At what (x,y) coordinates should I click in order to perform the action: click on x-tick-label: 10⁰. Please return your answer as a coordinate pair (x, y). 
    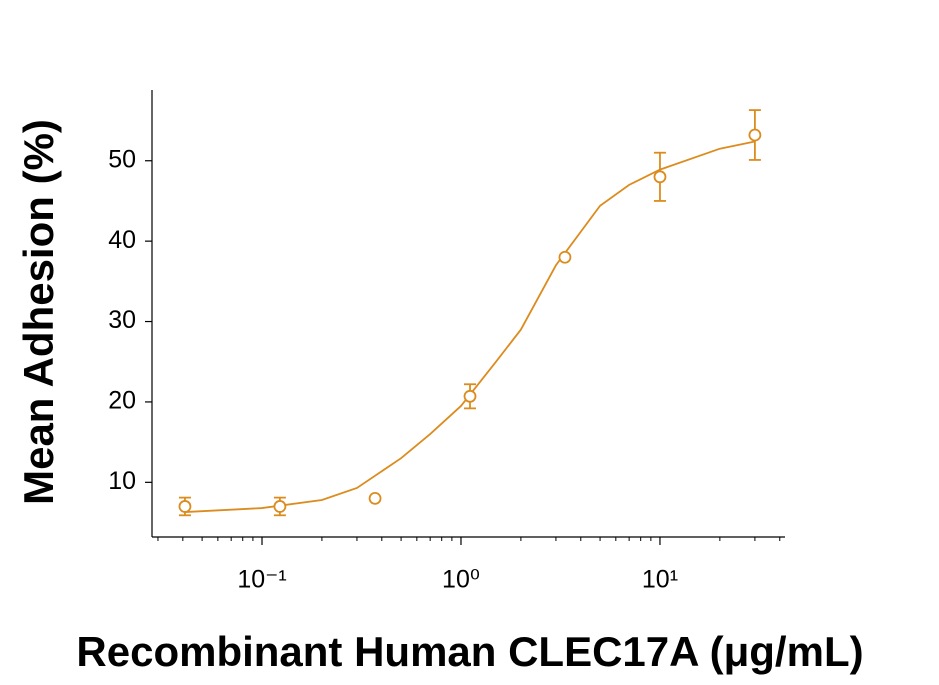
    Looking at the image, I should click on (461, 580).